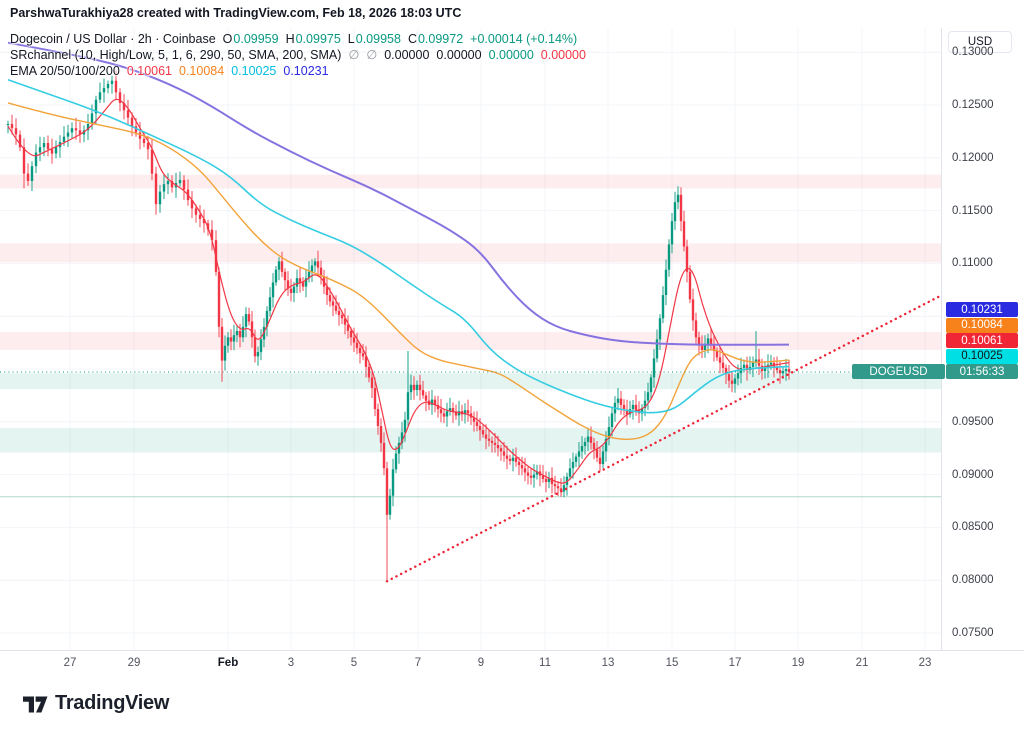  I want to click on time-axis-separator, so click(512, 650).